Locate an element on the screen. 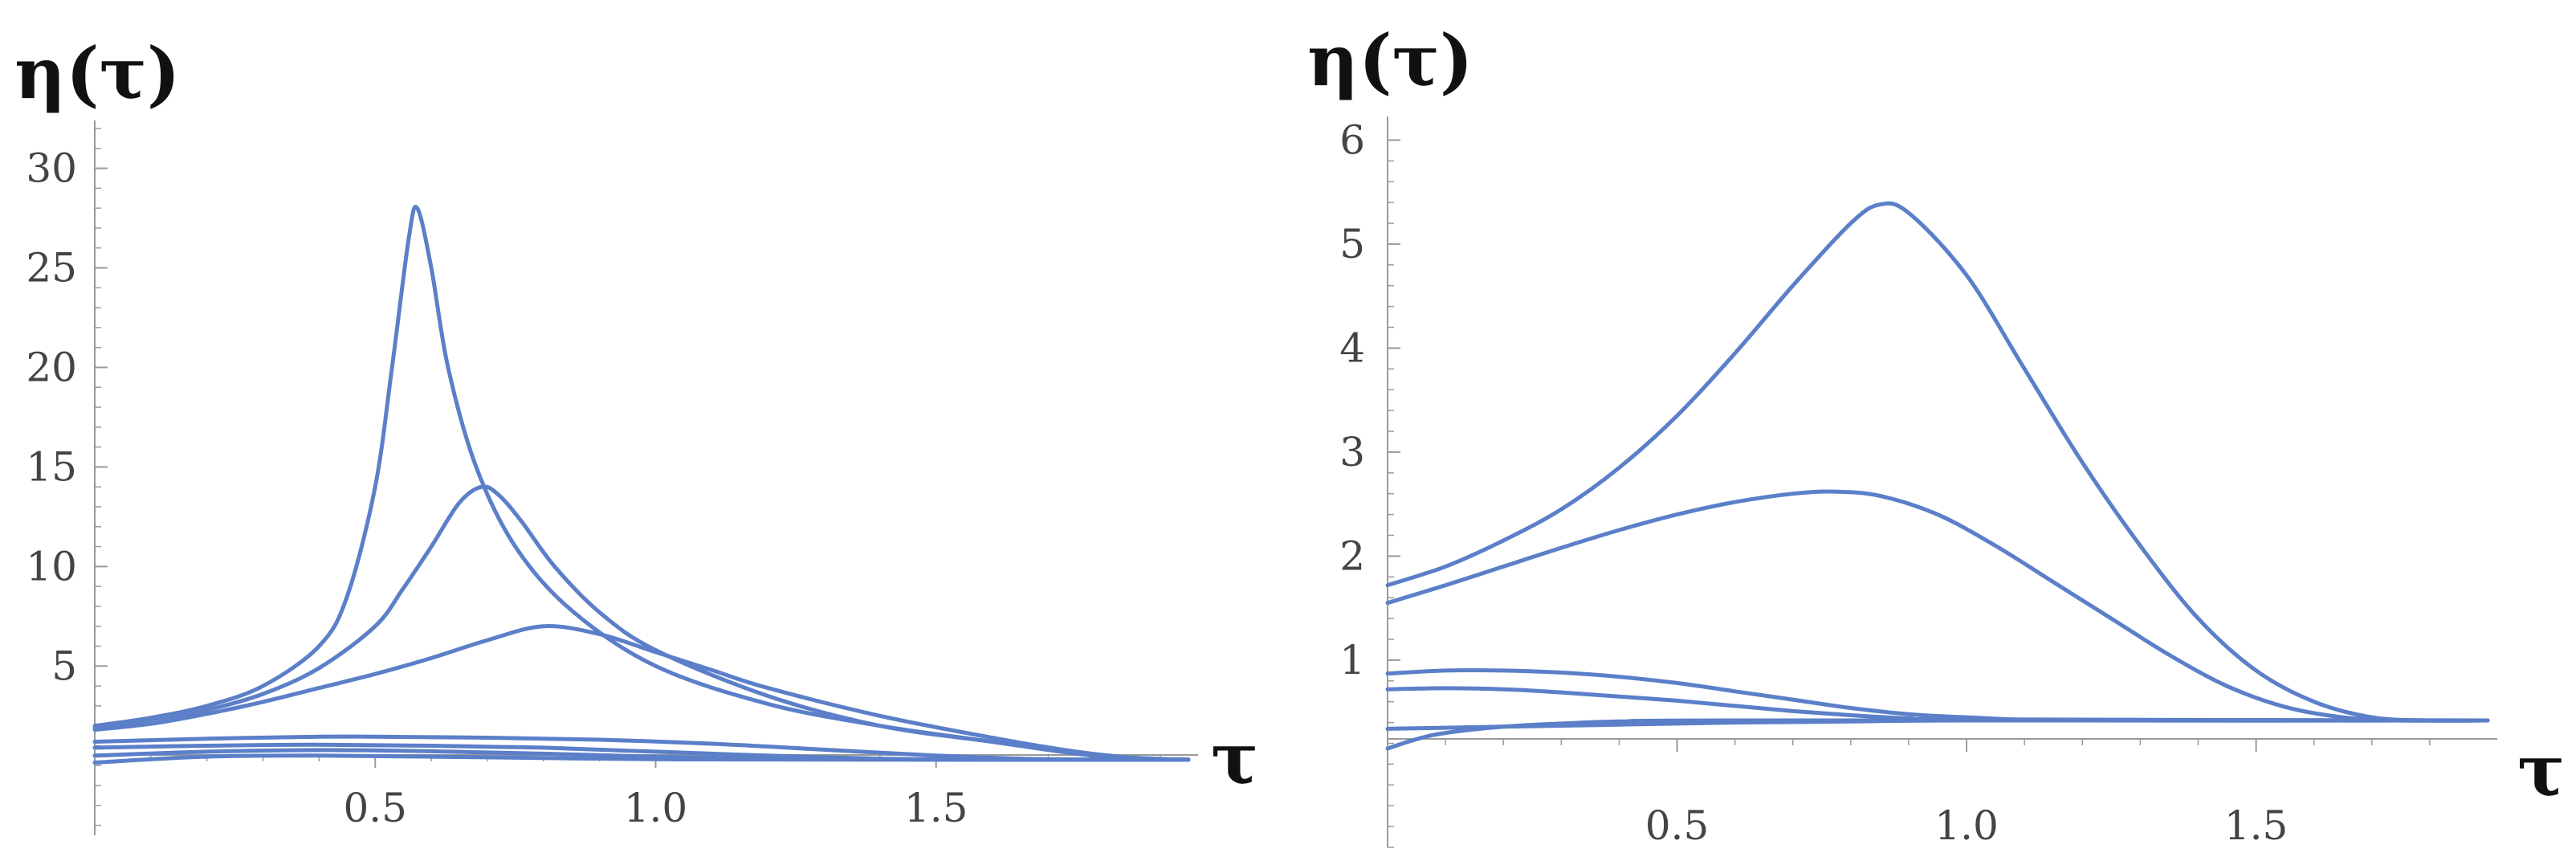 The width and height of the screenshot is (2576, 865). y-tick-label: 10 is located at coordinates (51, 566).